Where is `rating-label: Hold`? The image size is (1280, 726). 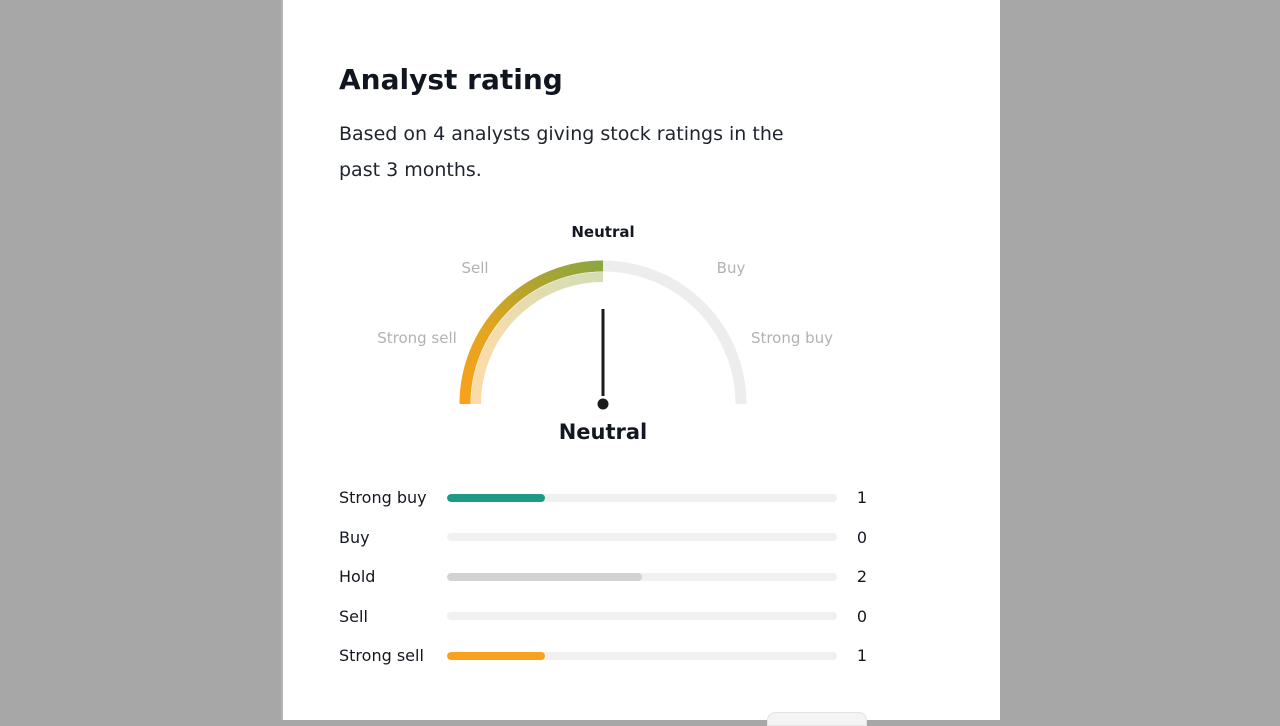
rating-label: Hold is located at coordinates (357, 577).